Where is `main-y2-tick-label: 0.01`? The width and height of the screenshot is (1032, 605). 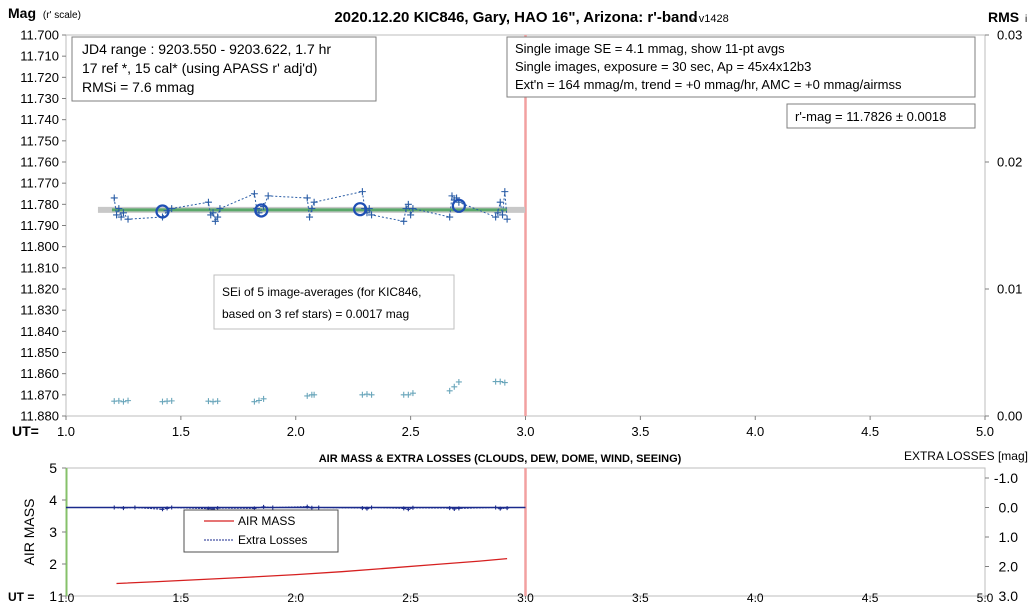
main-y2-tick-label: 0.01 is located at coordinates (1009, 289).